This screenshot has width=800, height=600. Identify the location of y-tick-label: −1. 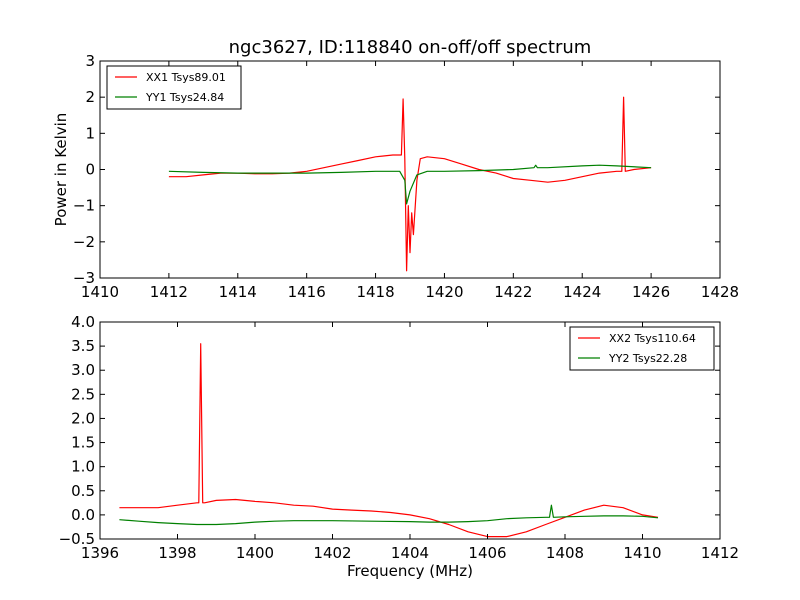
(84, 206).